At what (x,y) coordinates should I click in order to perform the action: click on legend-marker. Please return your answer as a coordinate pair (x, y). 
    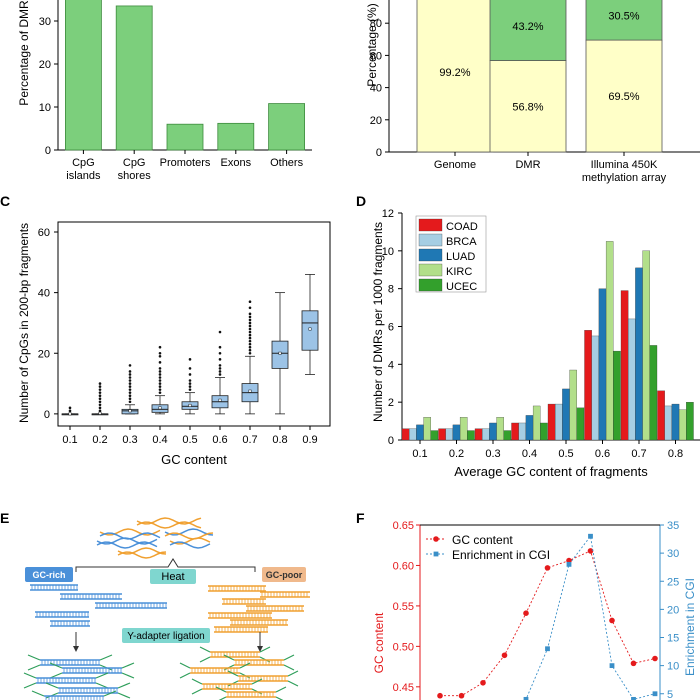
    Looking at the image, I should click on (436, 539).